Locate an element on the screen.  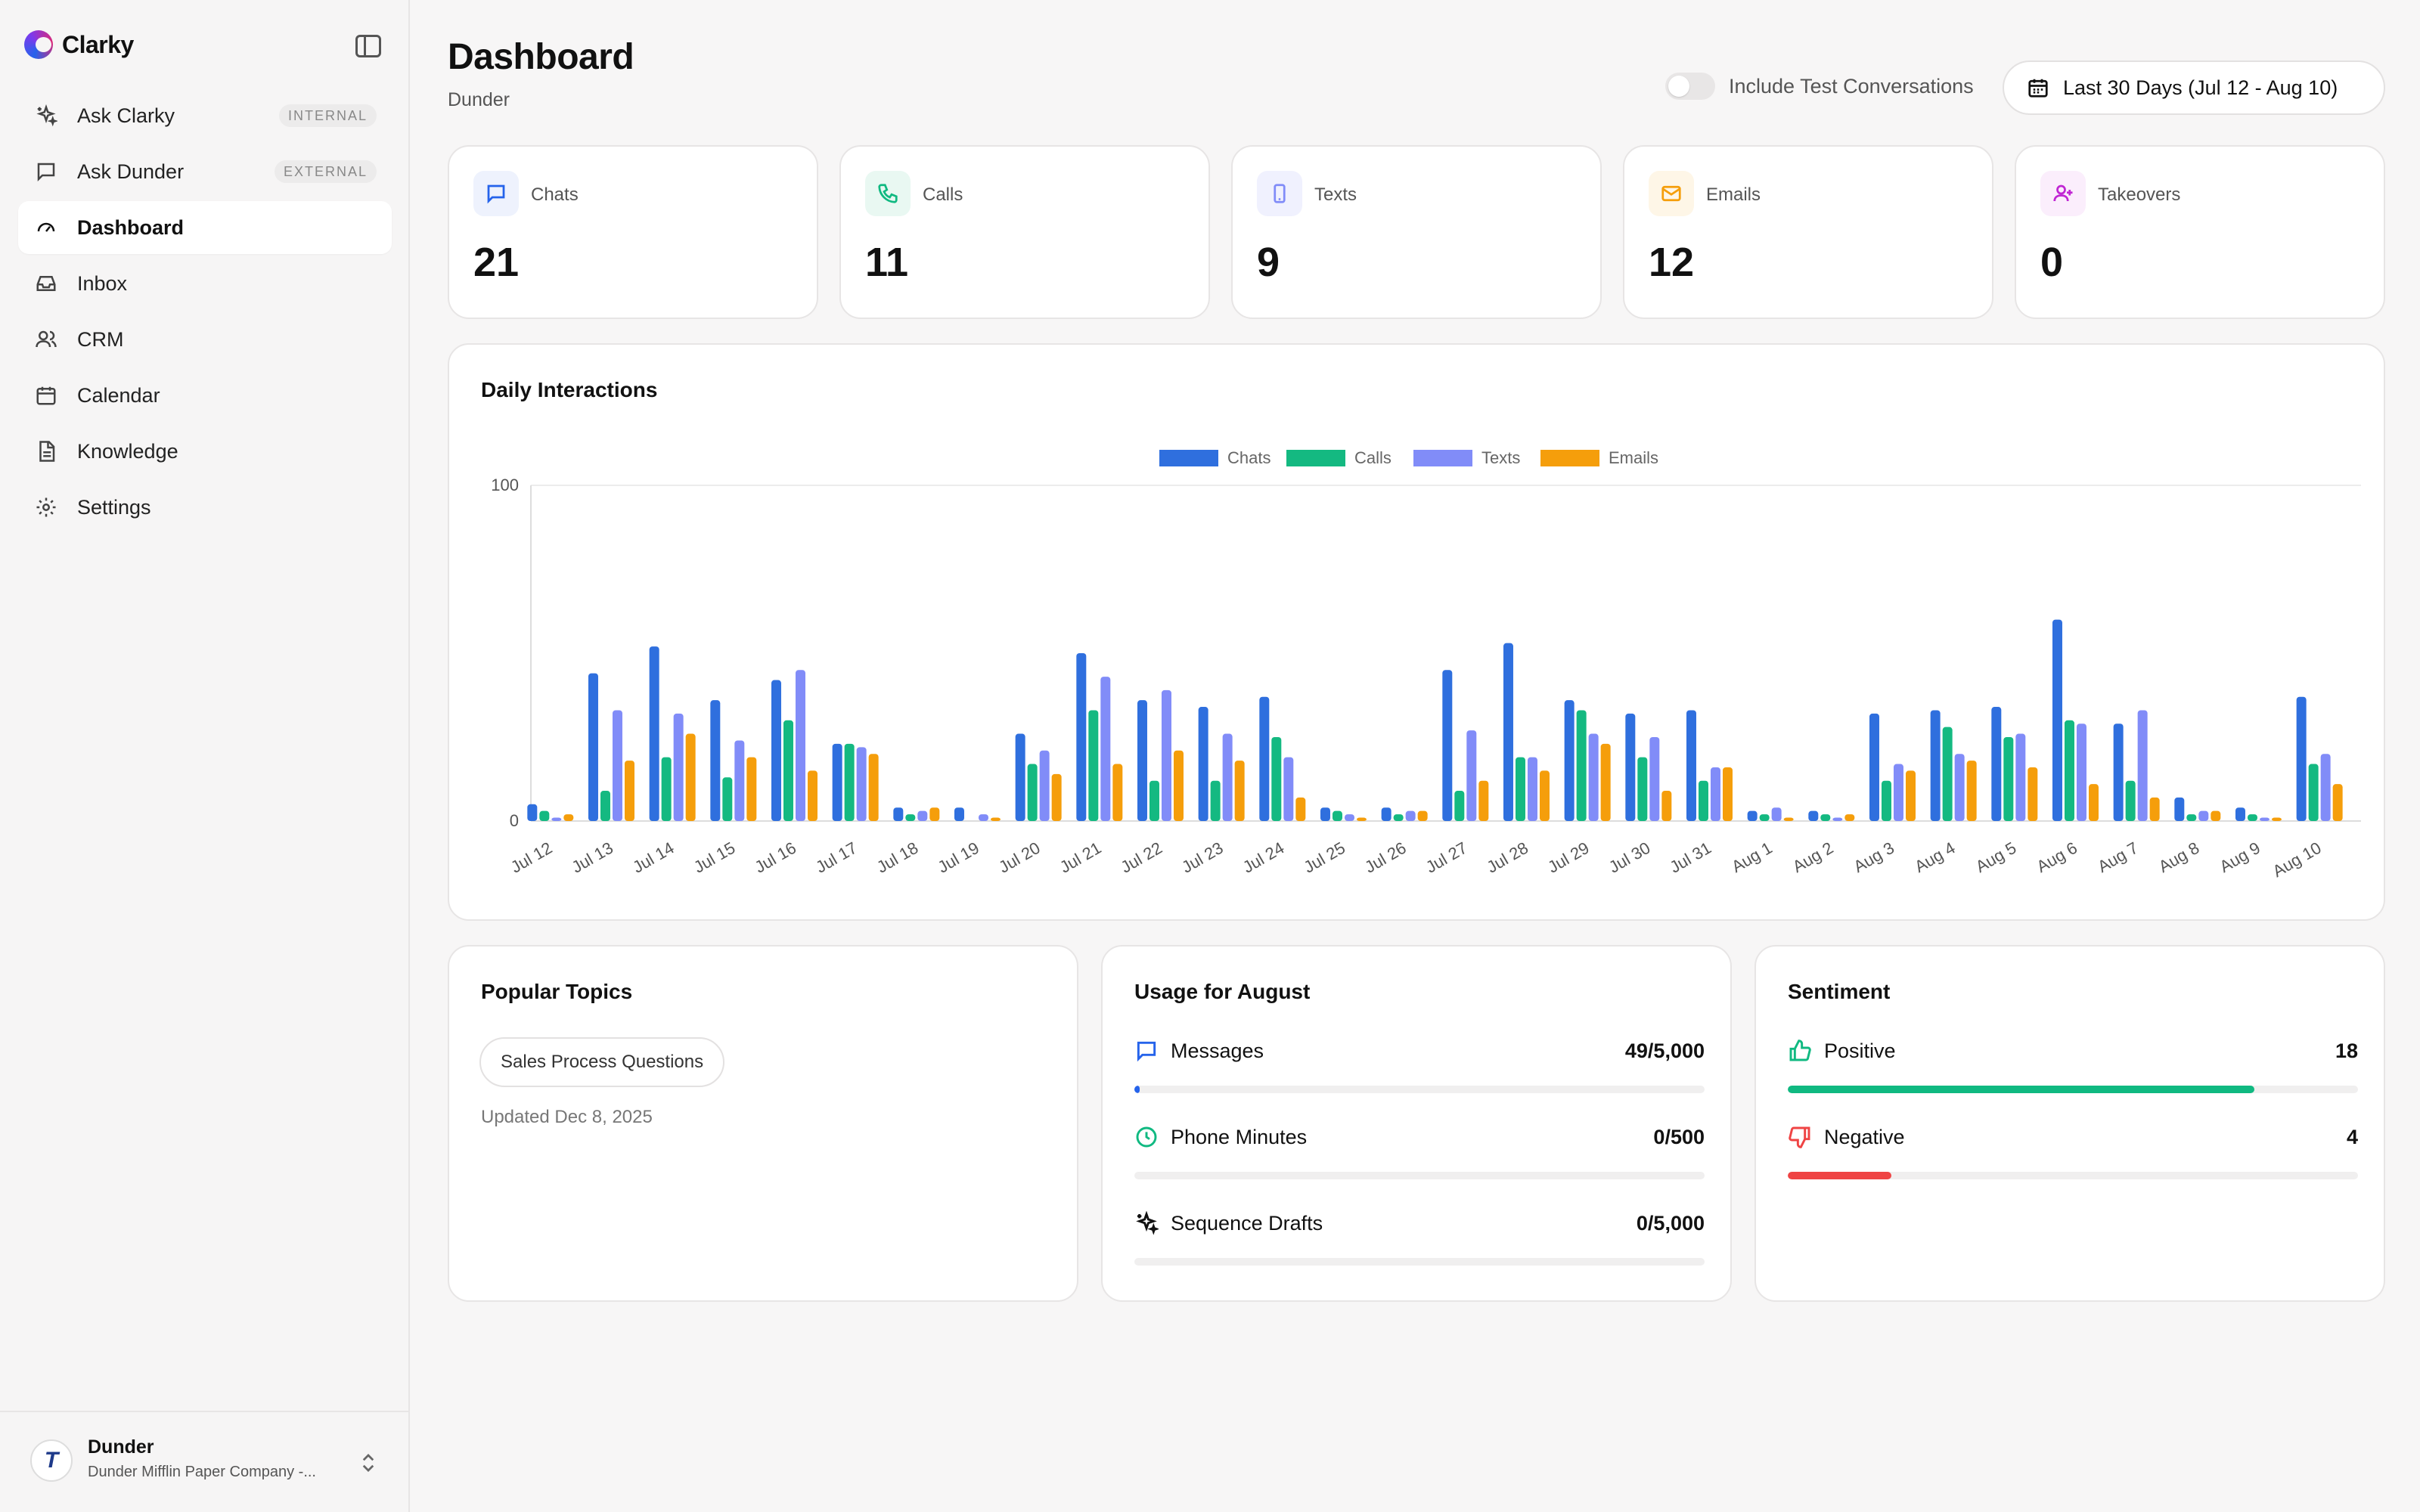
x-tick-label: Jul 12 is located at coordinates (531, 858).